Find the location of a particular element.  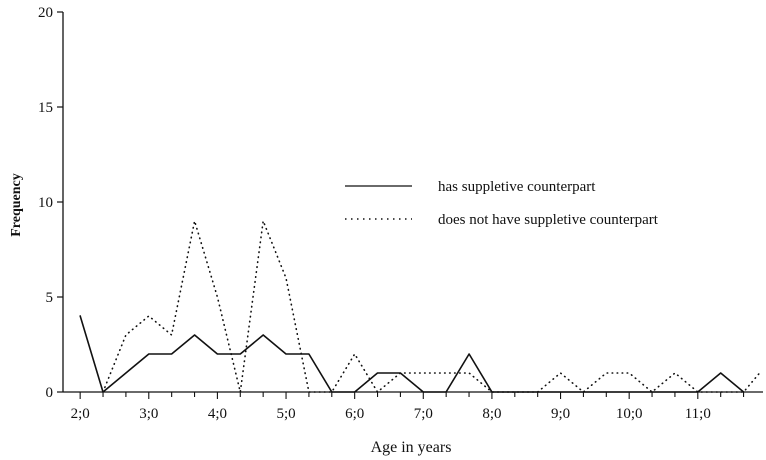

y-tick-label: 10 is located at coordinates (45, 203).